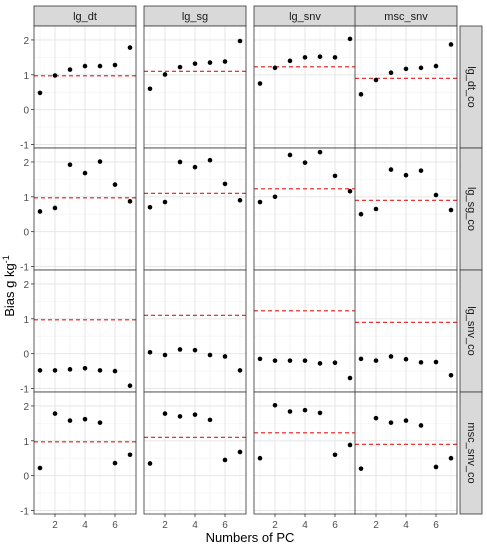  What do you see at coordinates (250, 537) in the screenshot?
I see `x-axis-title: Numbers of PC` at bounding box center [250, 537].